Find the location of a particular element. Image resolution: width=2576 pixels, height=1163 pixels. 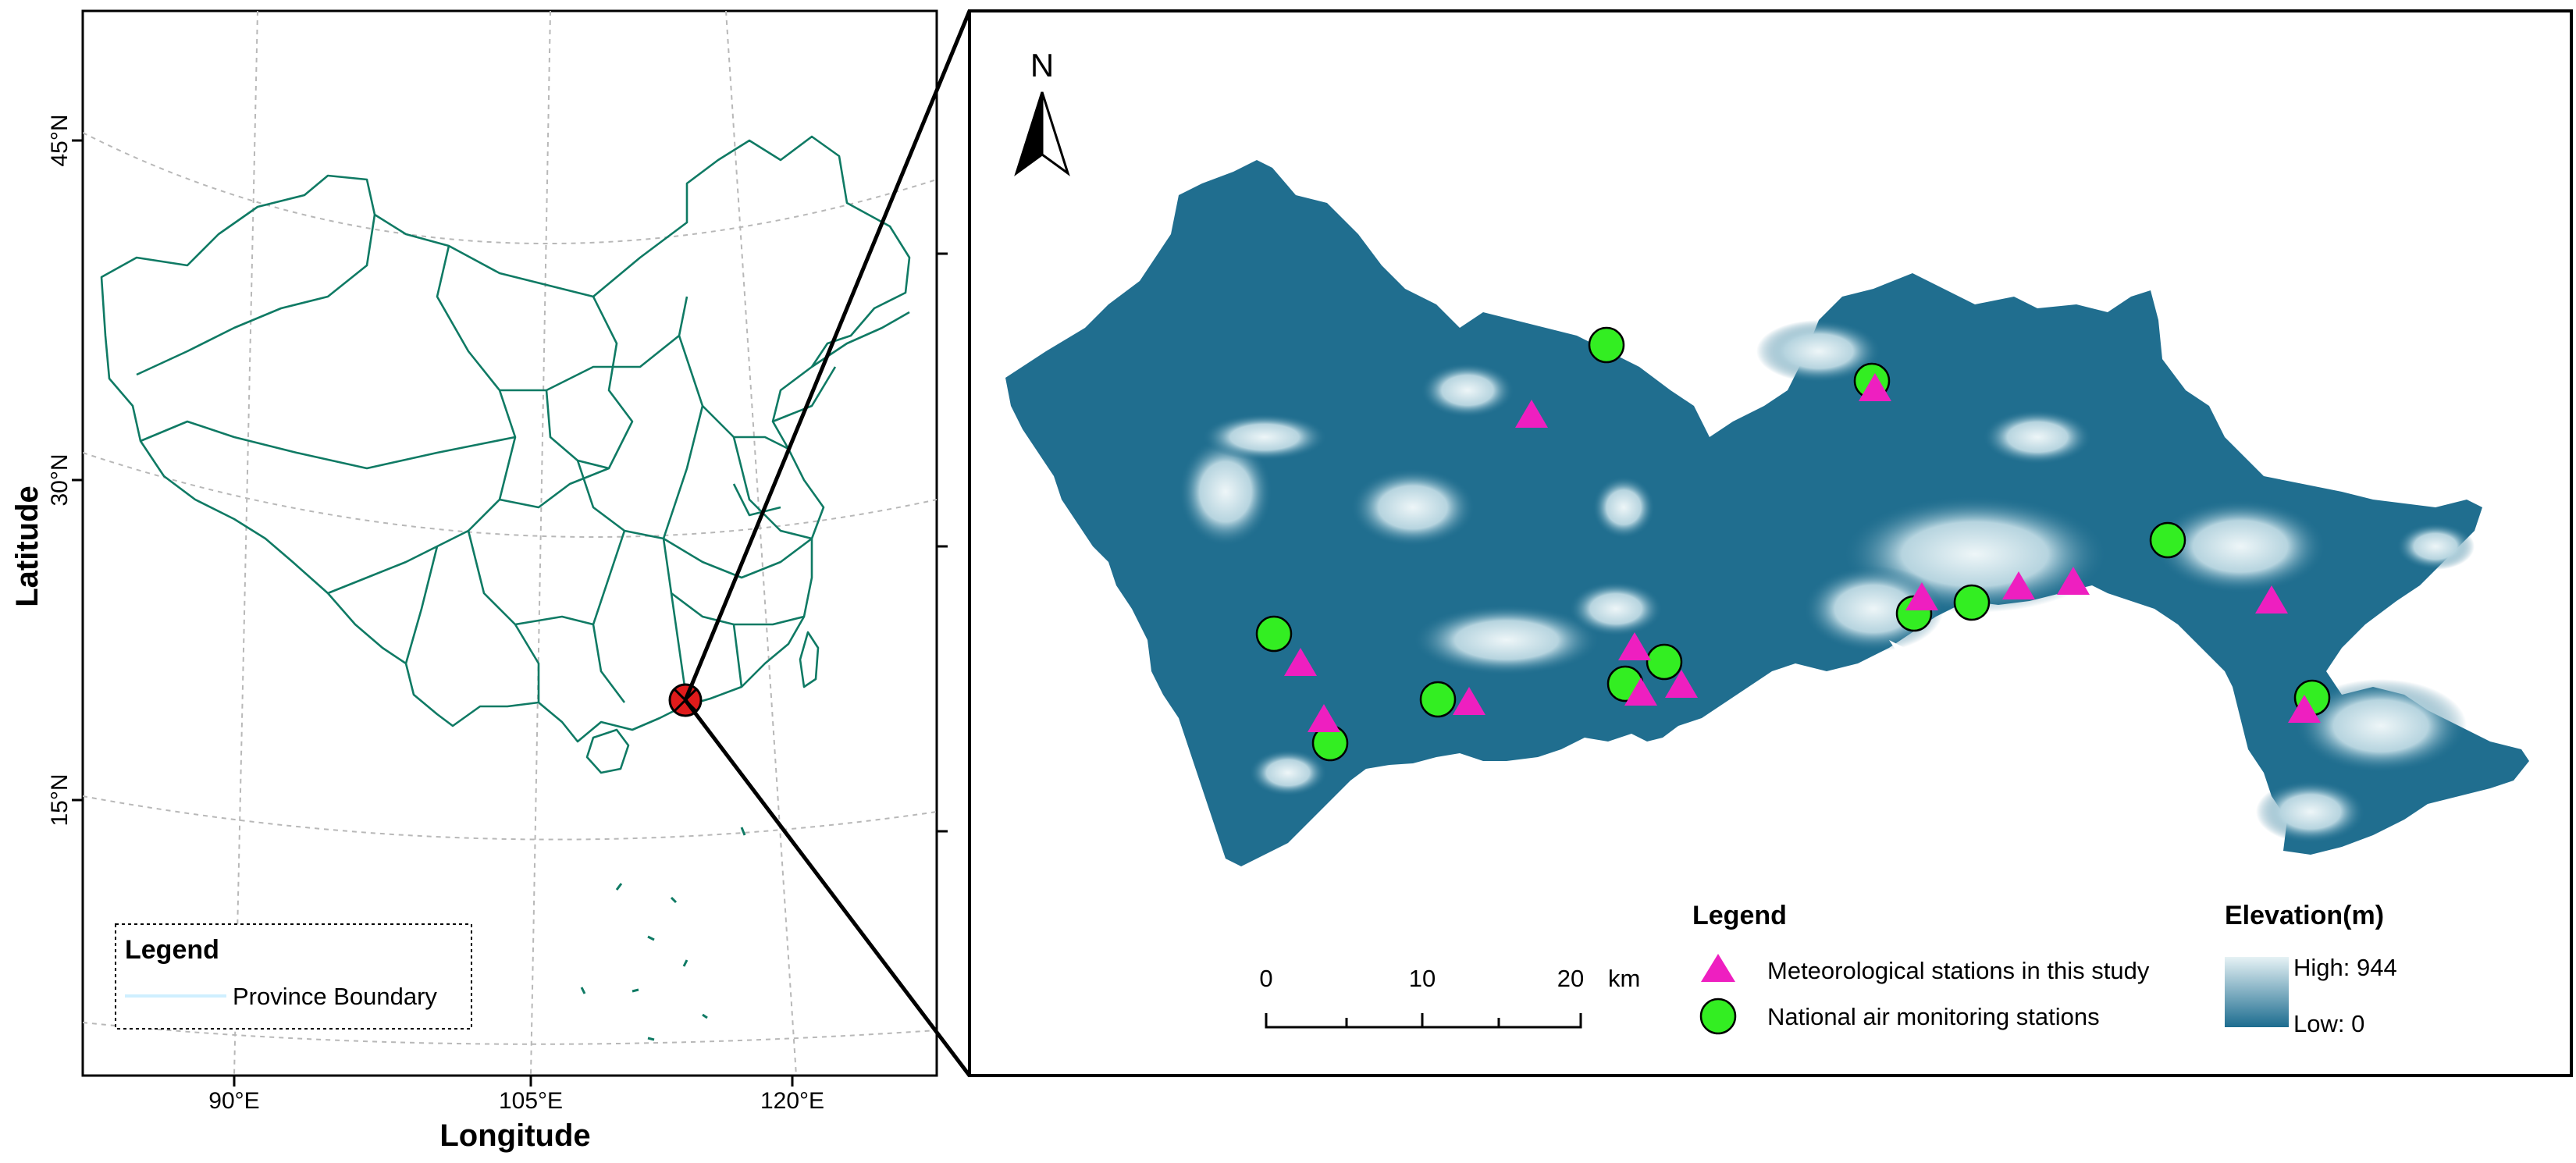

elevation-high-label: High: 944 is located at coordinates (2345, 967).